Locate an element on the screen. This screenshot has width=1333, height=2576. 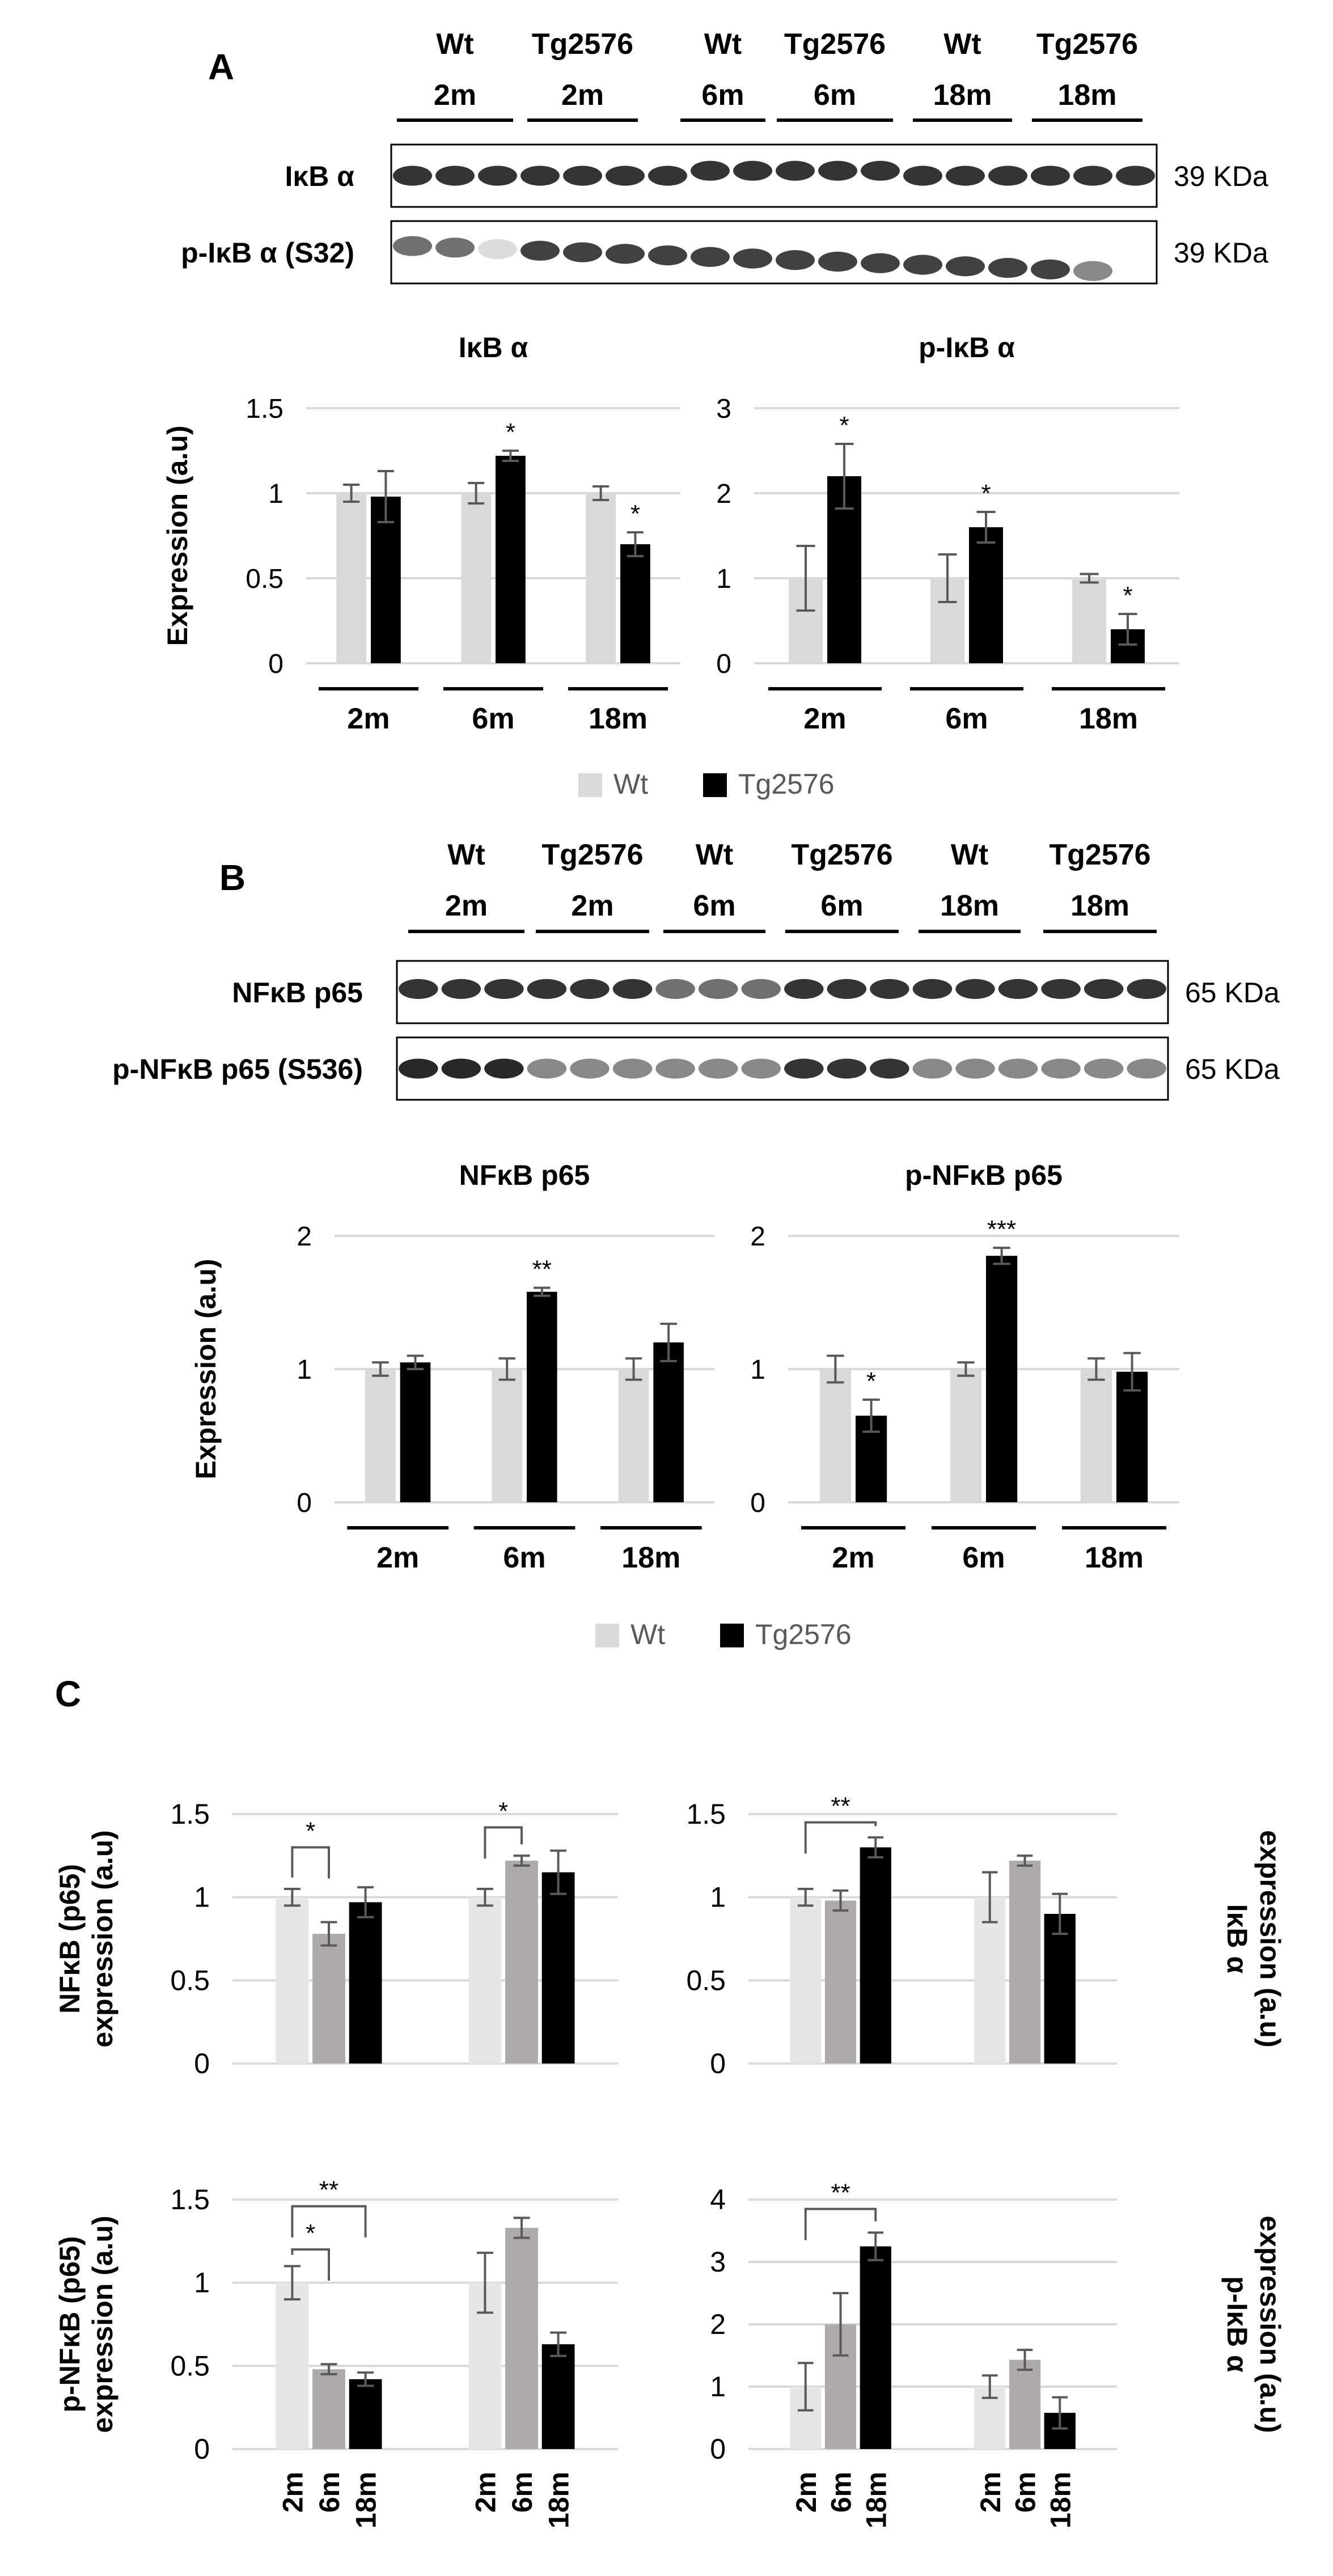
y-tick-label: 1 is located at coordinates (202, 1898).